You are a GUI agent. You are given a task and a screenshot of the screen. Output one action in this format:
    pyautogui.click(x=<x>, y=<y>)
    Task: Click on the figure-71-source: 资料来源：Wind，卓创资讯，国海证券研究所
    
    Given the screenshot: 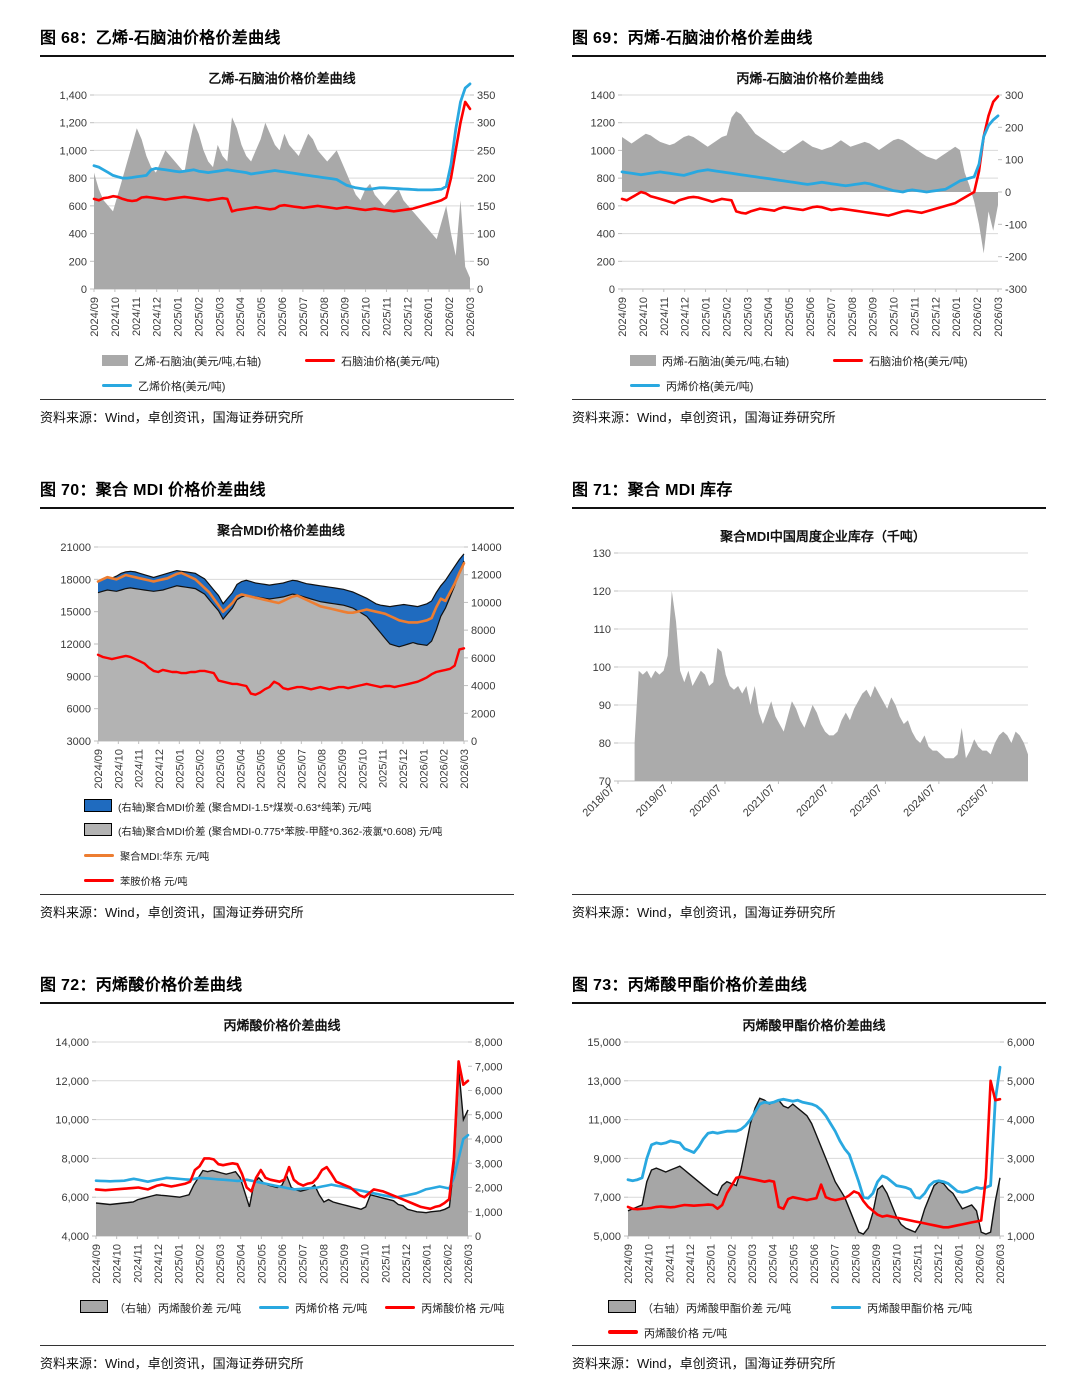 What is the action you would take?
    pyautogui.click(x=809, y=908)
    